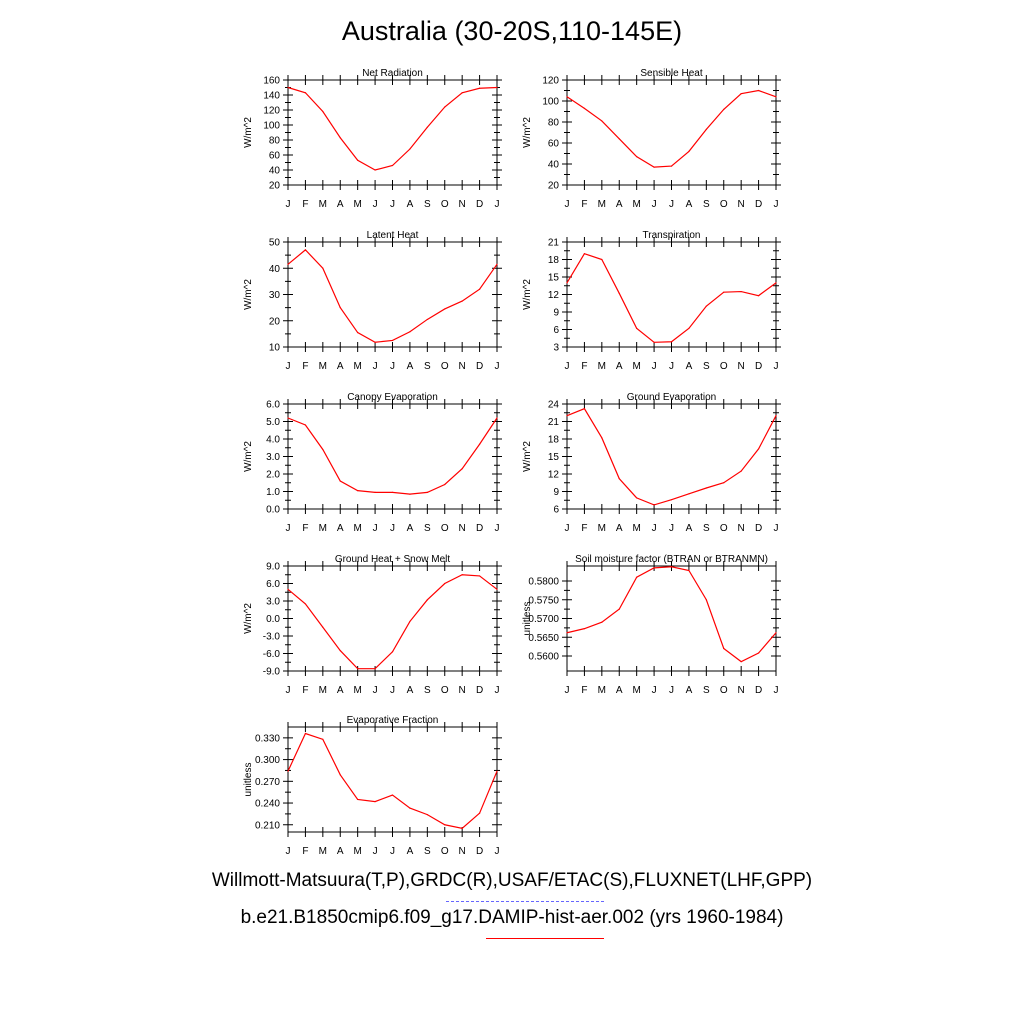 This screenshot has height=1024, width=1024. I want to click on y-tick-label: 6.0, so click(273, 584).